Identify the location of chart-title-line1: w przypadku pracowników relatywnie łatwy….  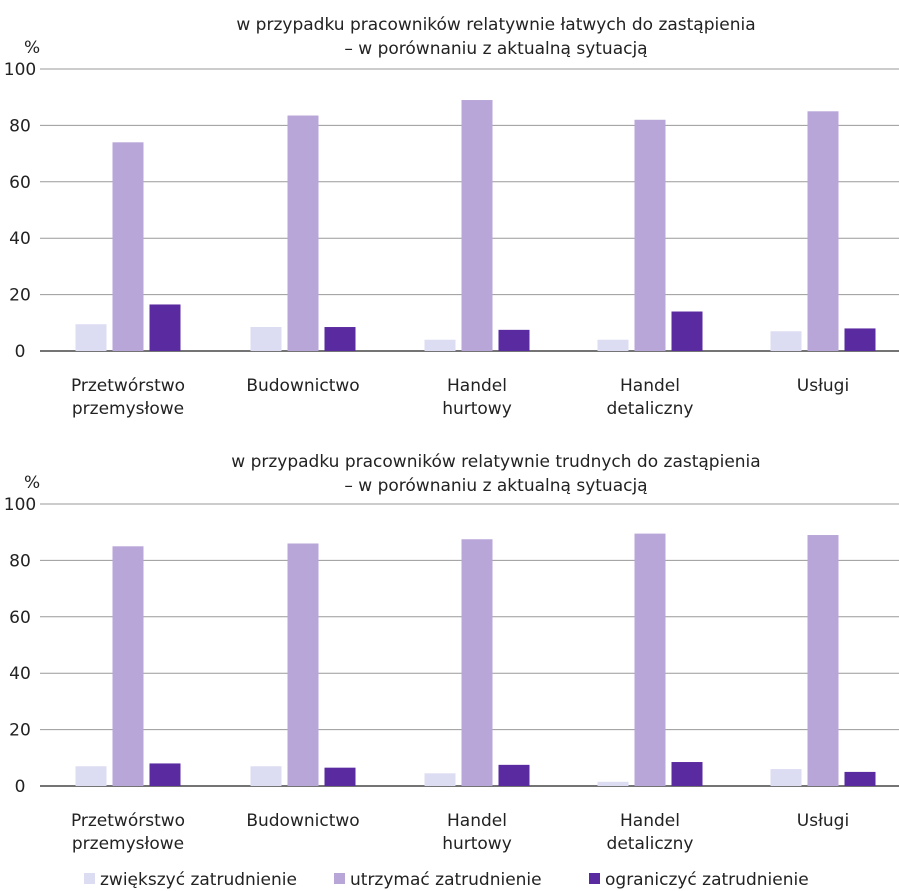
(495, 25).